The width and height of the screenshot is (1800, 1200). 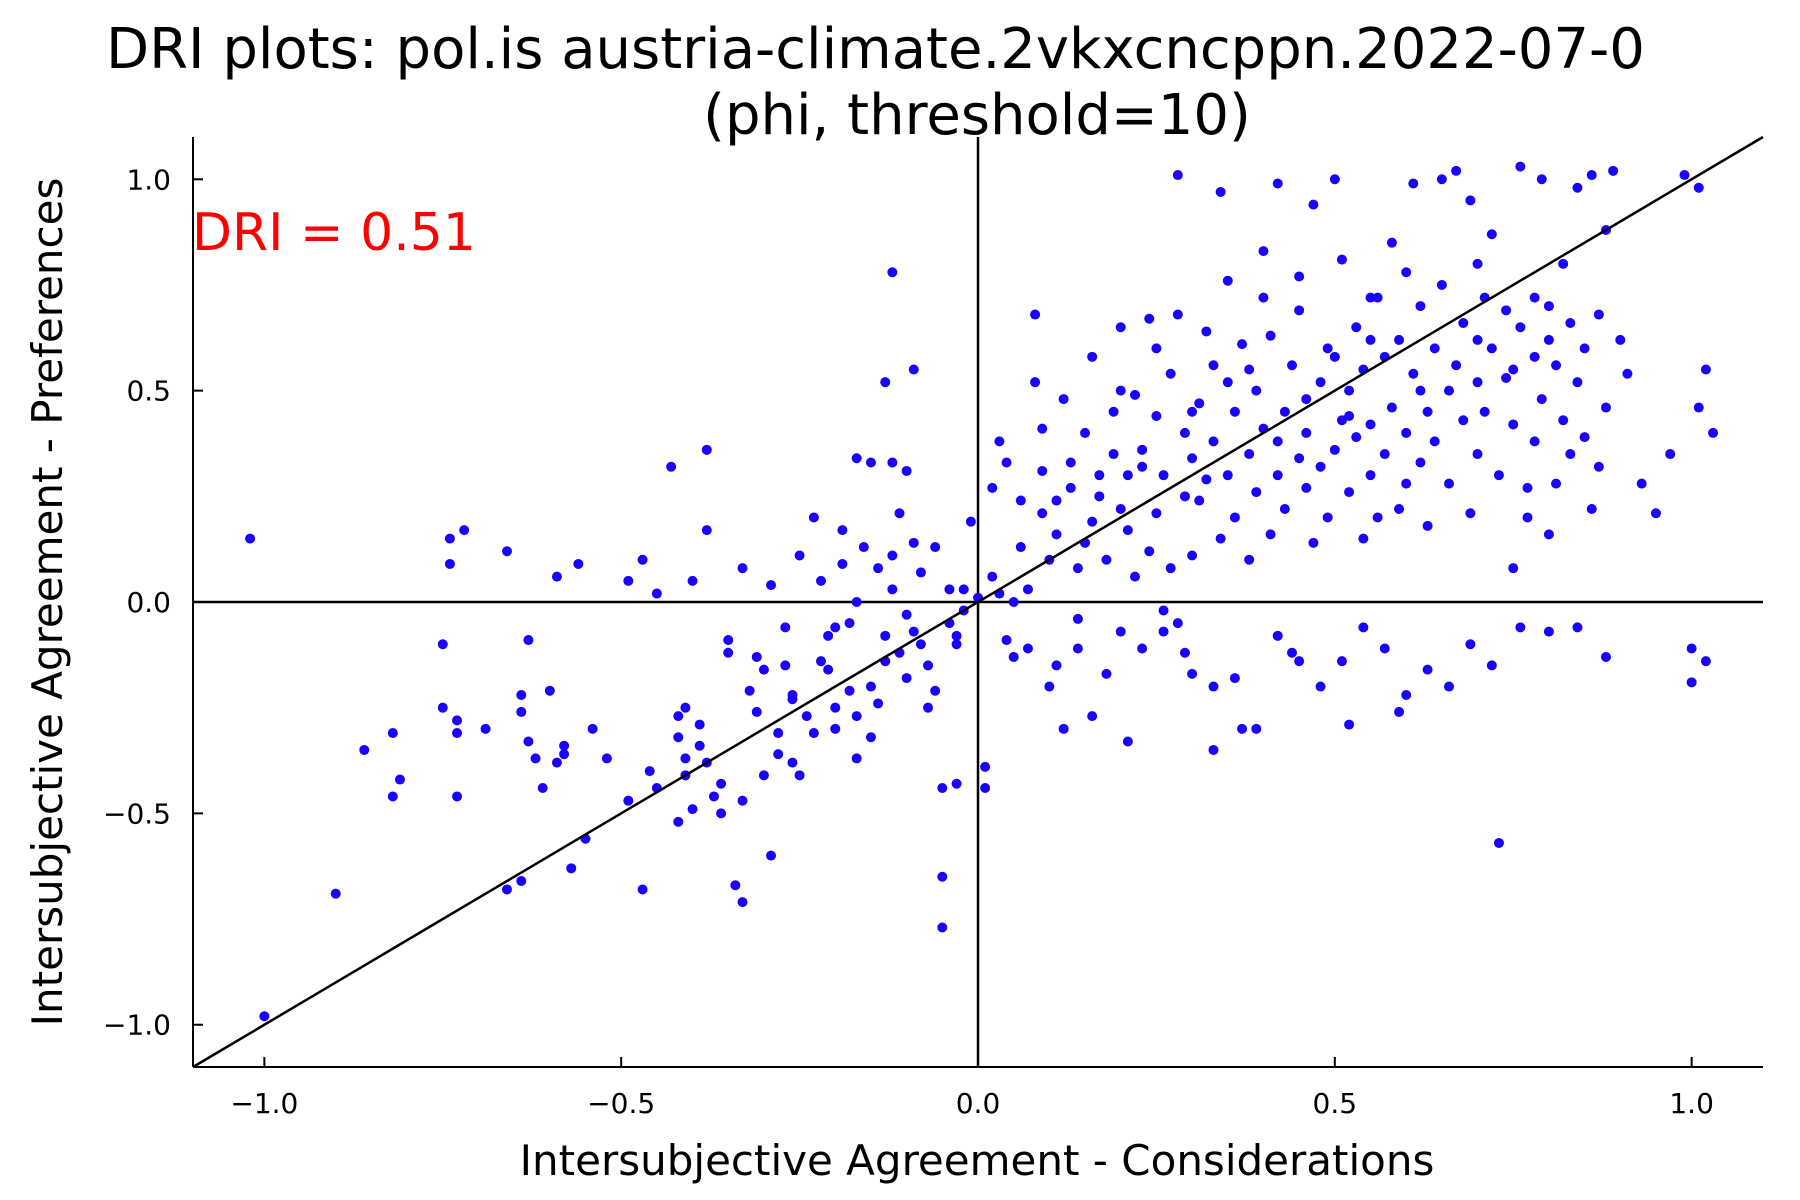 What do you see at coordinates (137, 1025) in the screenshot?
I see `y-tick-label: −1.0` at bounding box center [137, 1025].